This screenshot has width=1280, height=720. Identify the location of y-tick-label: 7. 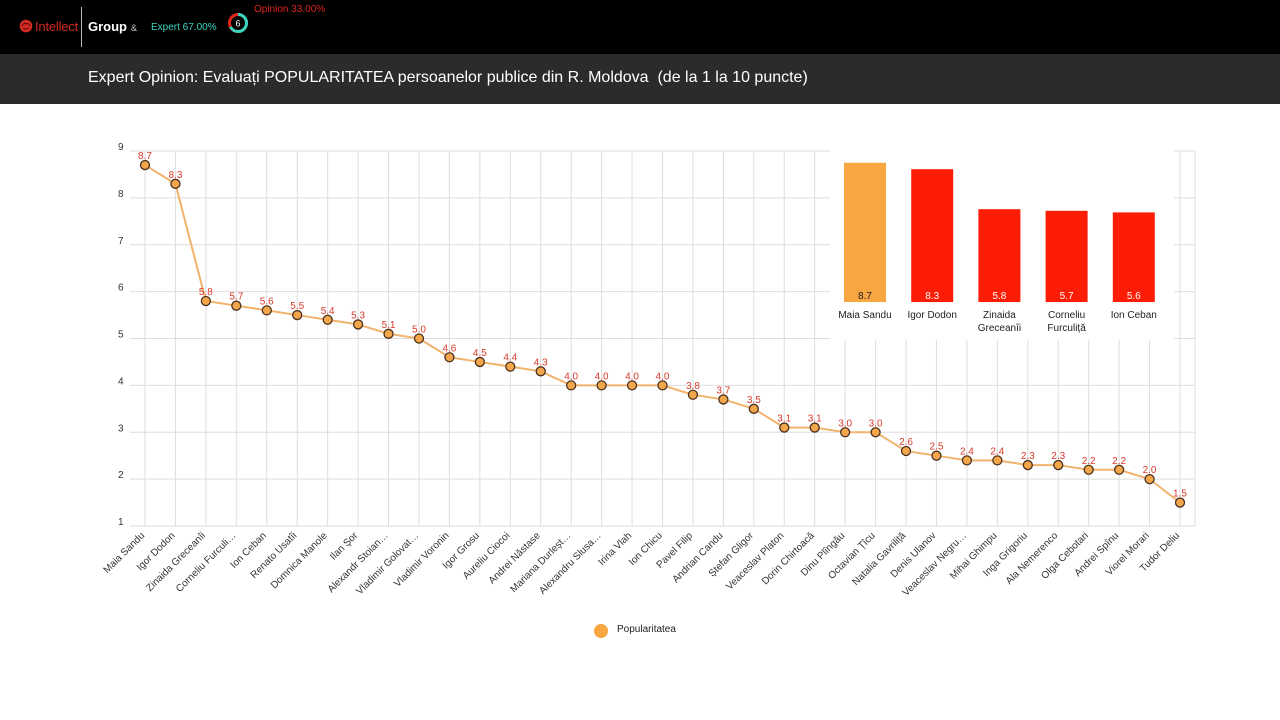
(121, 241).